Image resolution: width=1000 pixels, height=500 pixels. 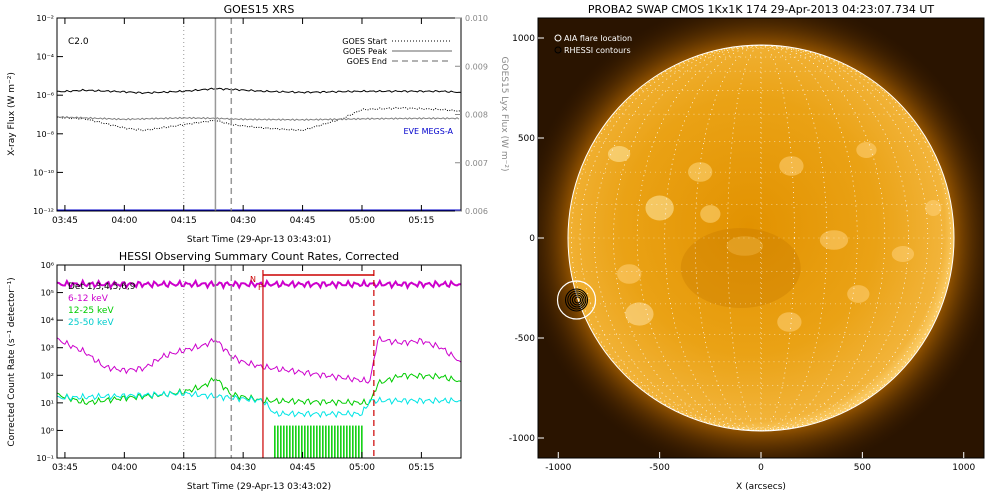 What do you see at coordinates (259, 240) in the screenshot?
I see `goes-x-axis-label: Start Time (29-Apr-13 03:43:01)` at bounding box center [259, 240].